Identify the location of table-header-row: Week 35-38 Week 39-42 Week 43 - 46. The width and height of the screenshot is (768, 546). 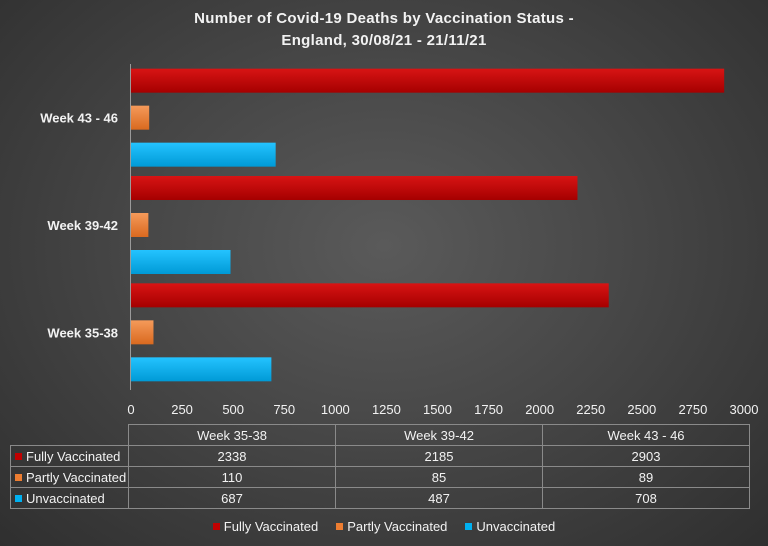
(380, 435).